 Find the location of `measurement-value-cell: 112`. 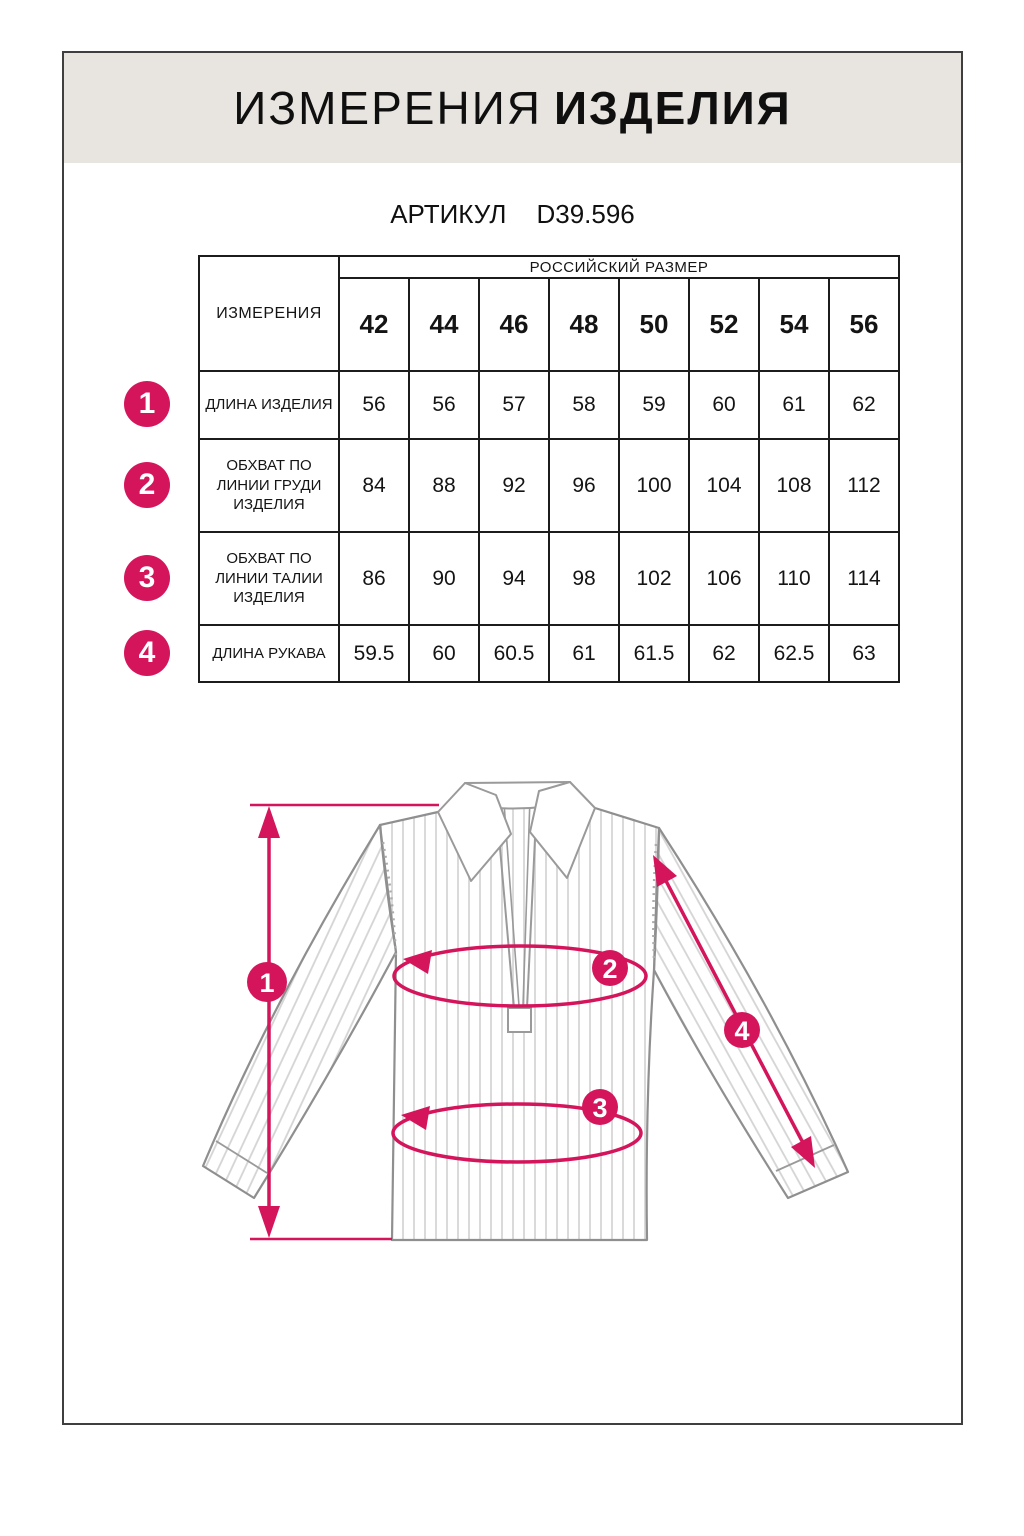

measurement-value-cell: 112 is located at coordinates (864, 485).